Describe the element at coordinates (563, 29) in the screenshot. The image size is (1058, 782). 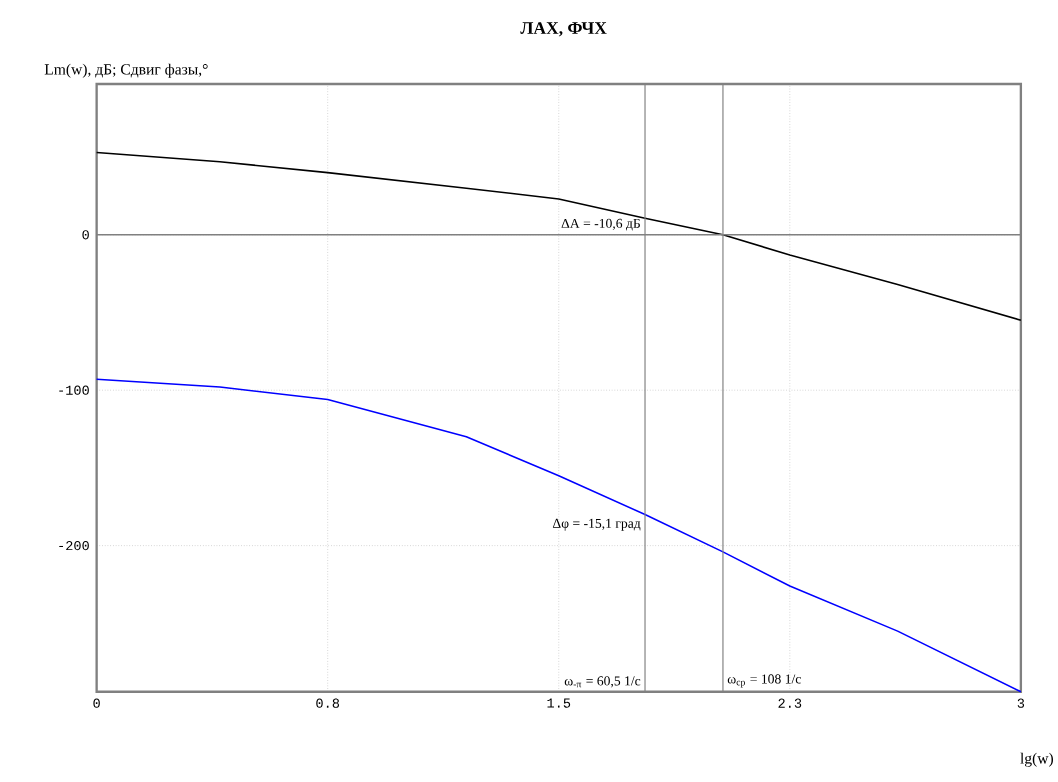
I see `chart-title: ЛАХ, ФЧХ` at that location.